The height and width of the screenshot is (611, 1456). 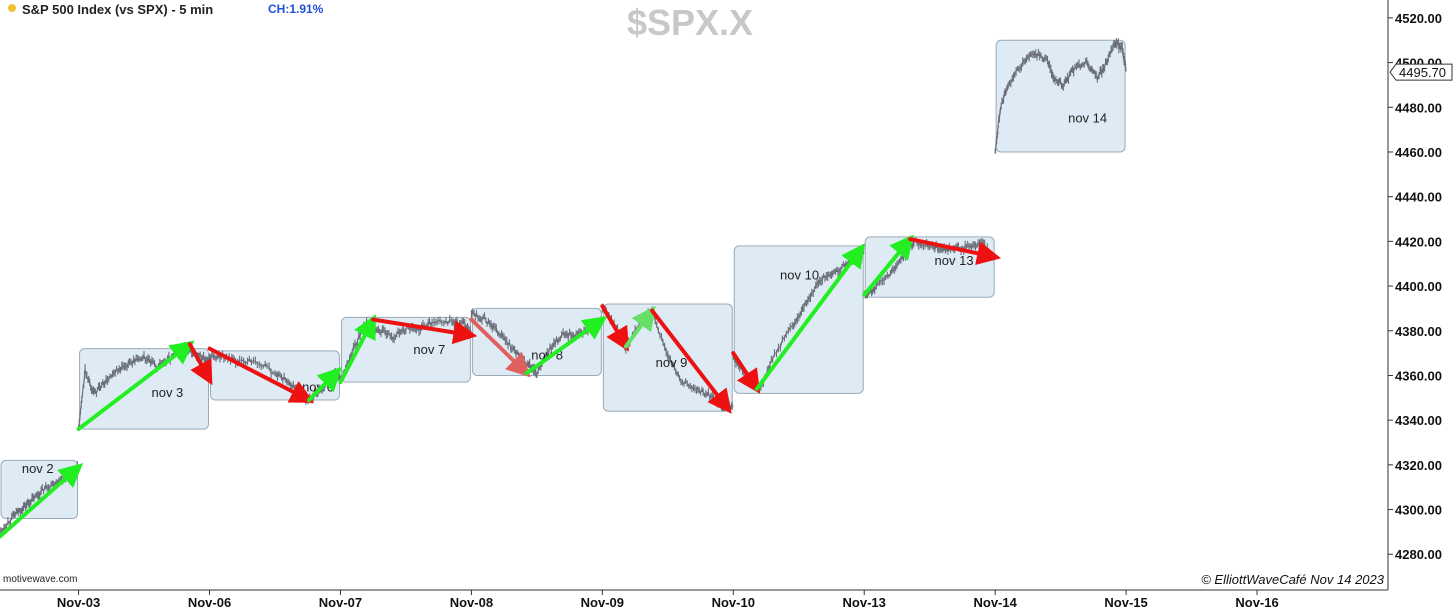 I want to click on y-tick-label: 4460.00, so click(x=1418, y=152).